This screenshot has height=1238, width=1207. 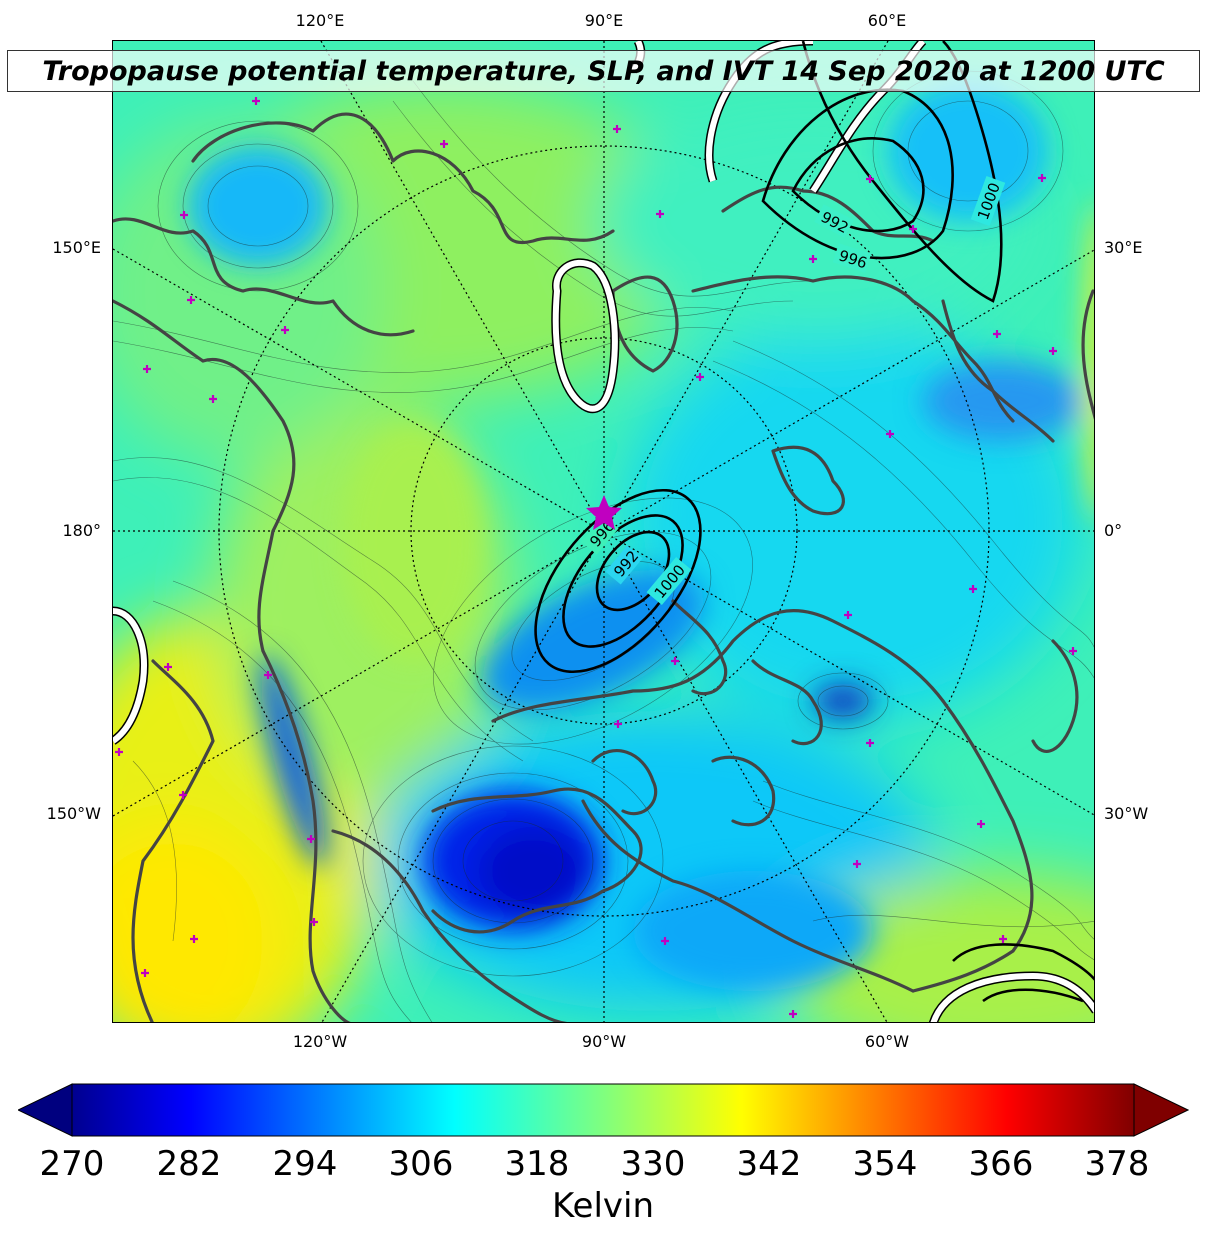 I want to click on colorbar-tick: 294, so click(x=305, y=1164).